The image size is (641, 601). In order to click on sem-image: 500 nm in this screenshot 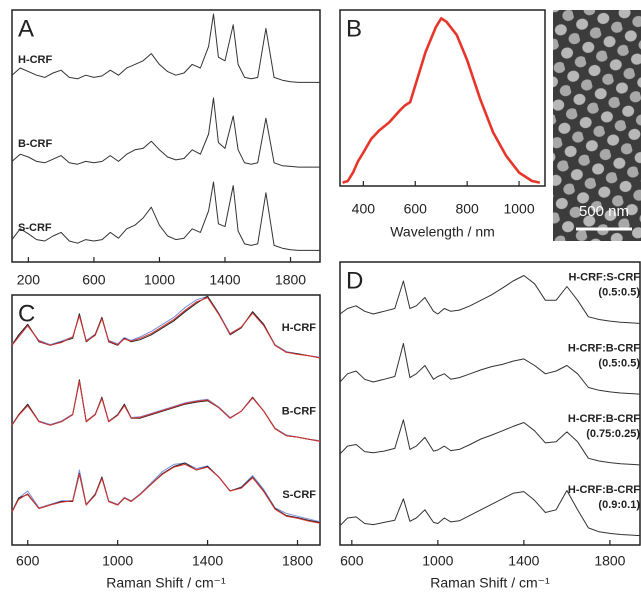, I will do `click(597, 125)`.